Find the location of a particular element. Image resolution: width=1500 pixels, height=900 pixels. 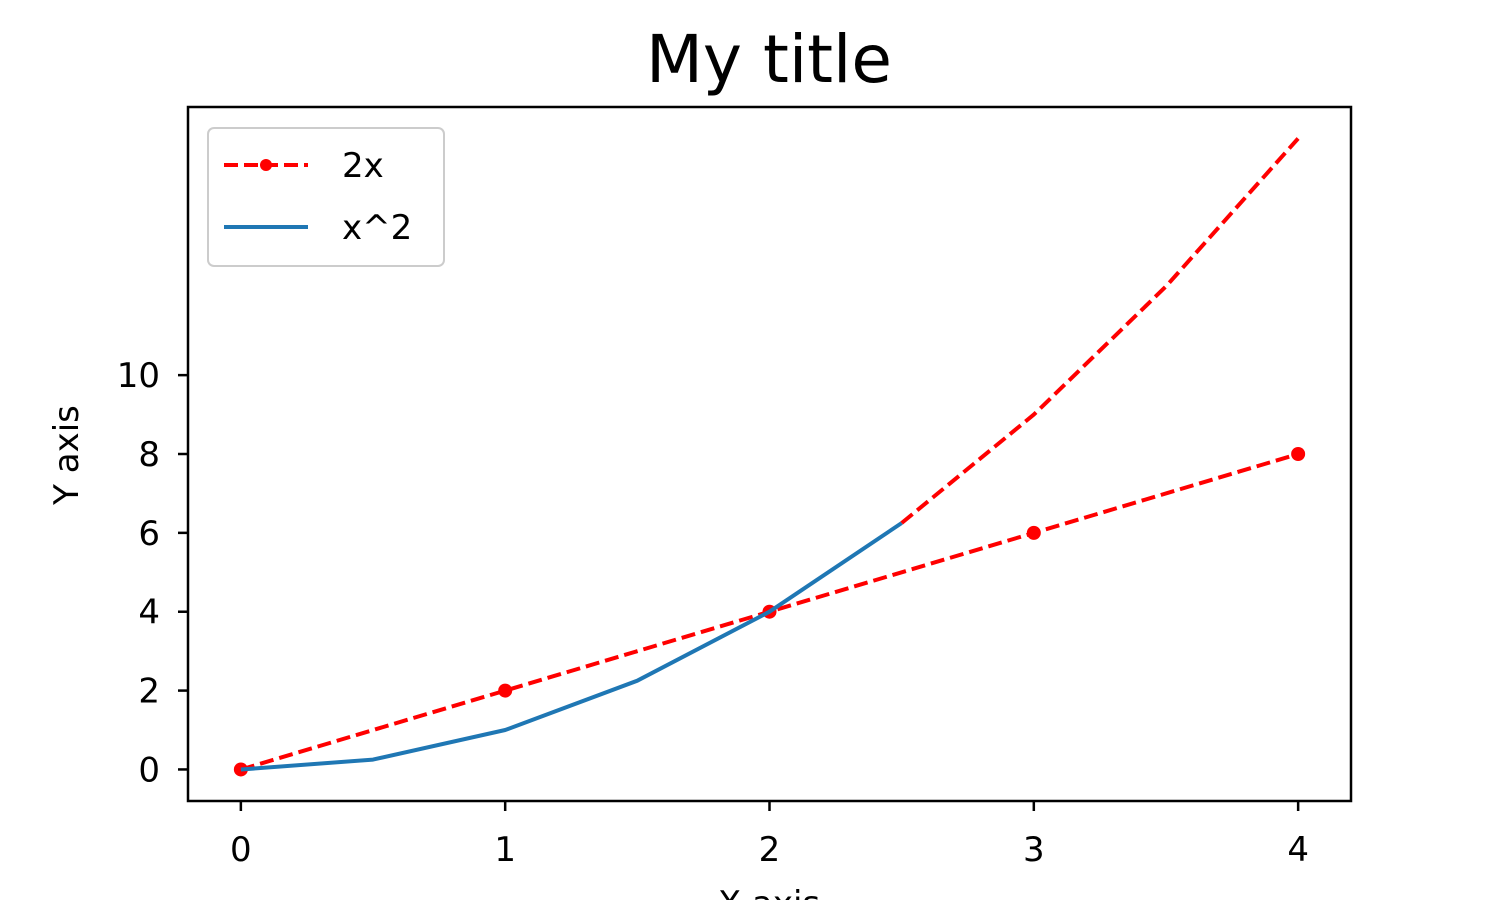

chart-title: My title is located at coordinates (769, 59).